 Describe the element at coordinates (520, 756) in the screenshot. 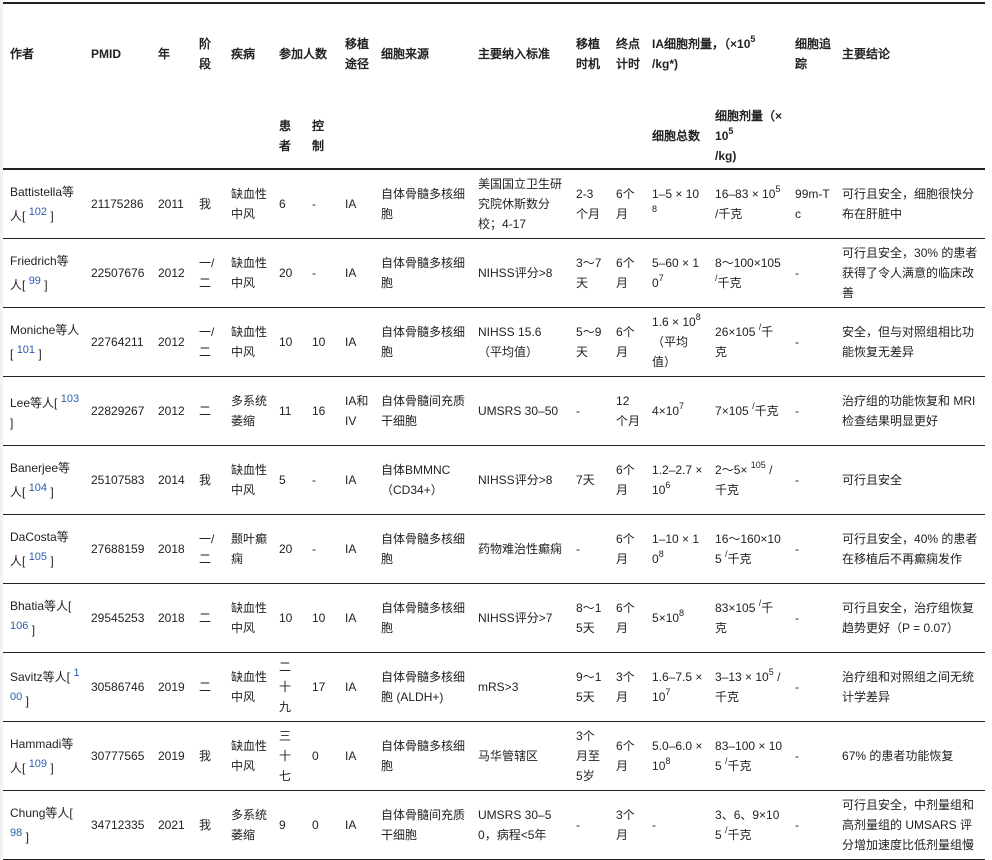

I see `cell-inclusion: 马华管辖区` at that location.